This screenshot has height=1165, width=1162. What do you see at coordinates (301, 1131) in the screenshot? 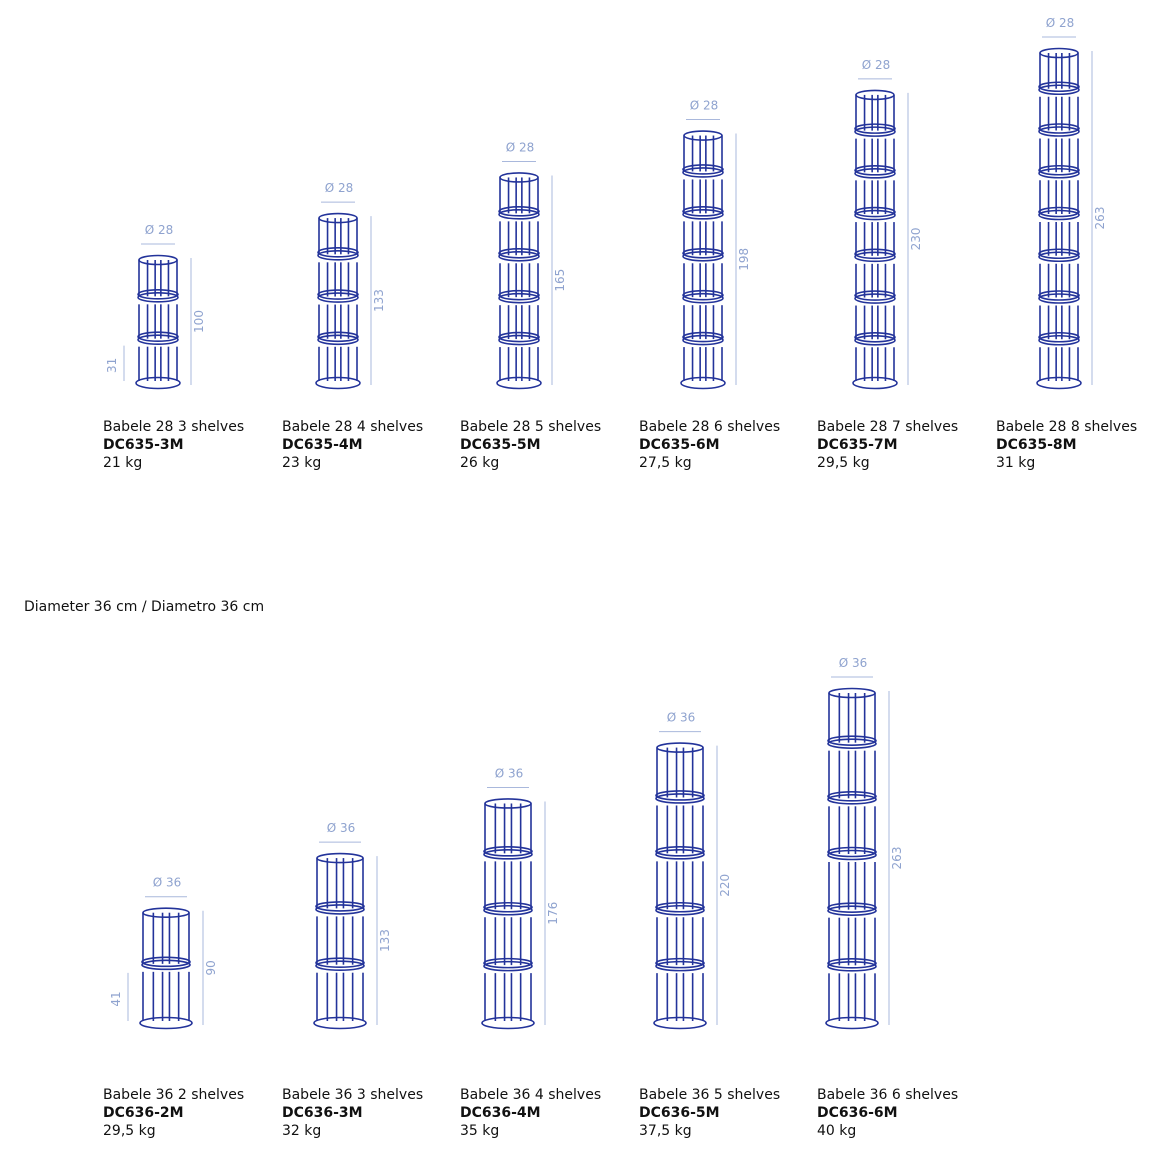
I see `product-weight: 32 kg` at bounding box center [301, 1131].